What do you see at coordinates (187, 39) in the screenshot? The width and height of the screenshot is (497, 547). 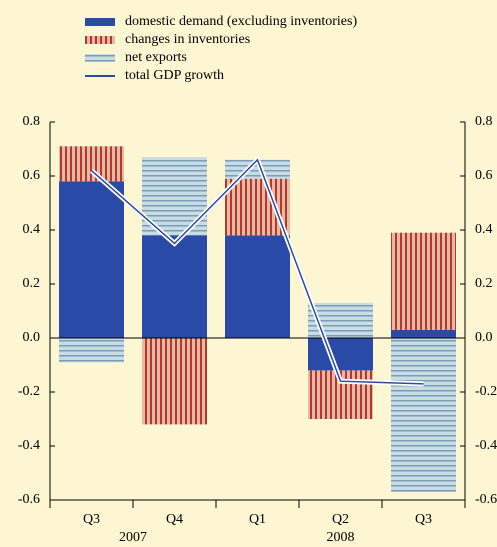 I see `legend-label: changes in inventories` at bounding box center [187, 39].